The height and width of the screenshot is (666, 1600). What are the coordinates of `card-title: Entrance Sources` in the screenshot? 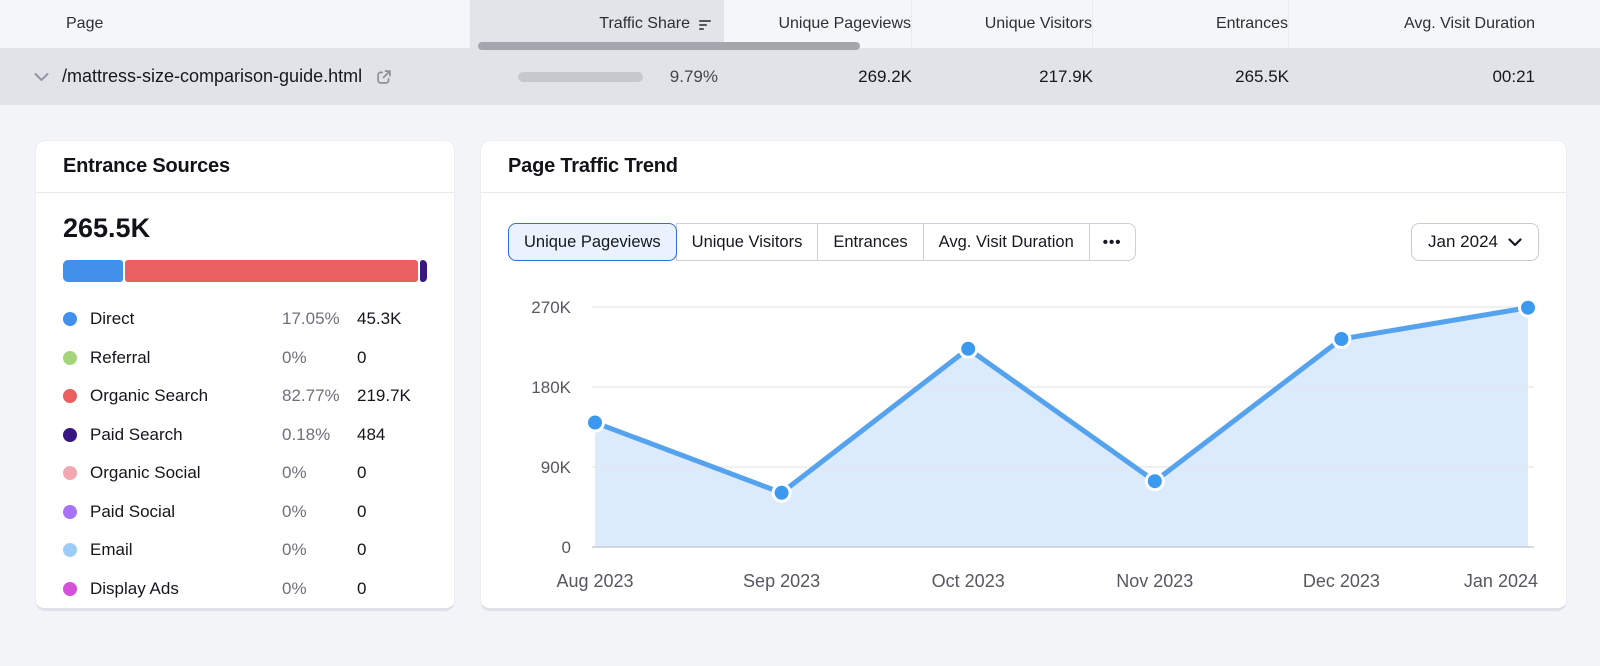 It's located at (146, 166).